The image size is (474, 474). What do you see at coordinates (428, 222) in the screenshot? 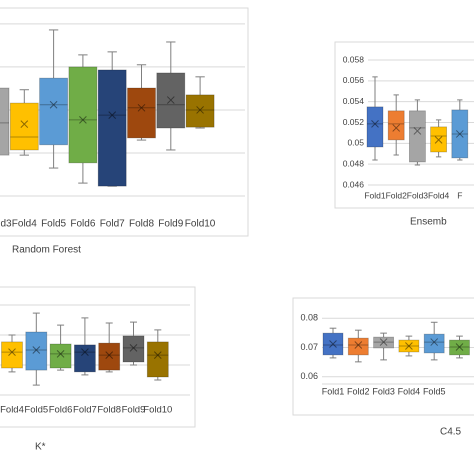
I see `chart-title: Ensemb` at bounding box center [428, 222].